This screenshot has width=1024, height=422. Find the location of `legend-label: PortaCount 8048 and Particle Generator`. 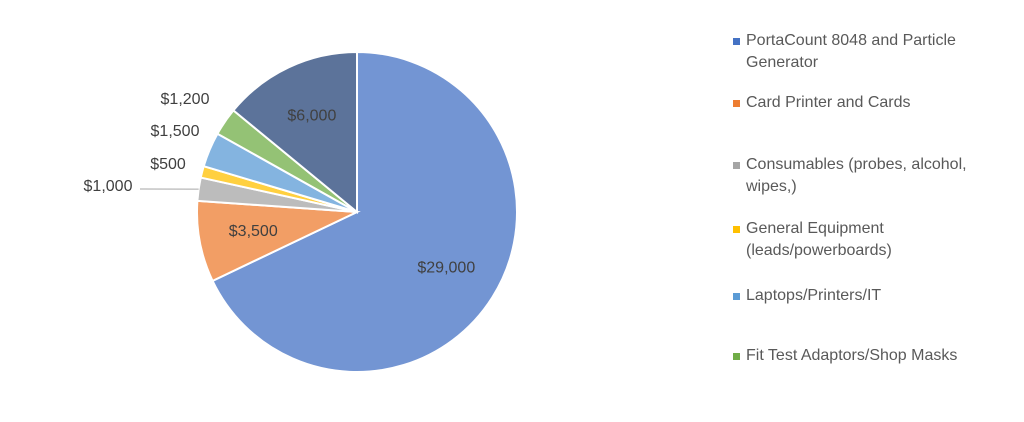

legend-label: PortaCount 8048 and Particle Generator is located at coordinates (851, 51).